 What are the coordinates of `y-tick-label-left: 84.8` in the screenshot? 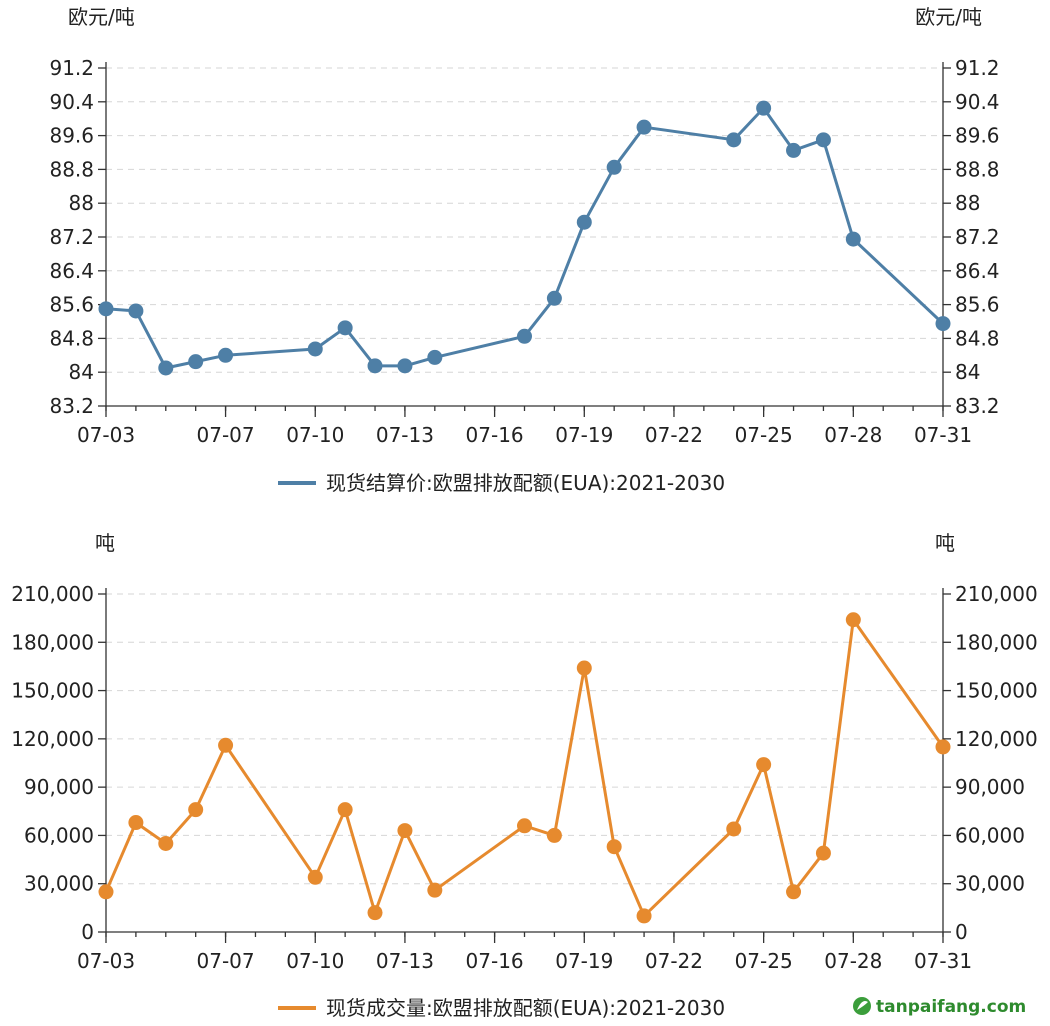 It's located at (71, 338).